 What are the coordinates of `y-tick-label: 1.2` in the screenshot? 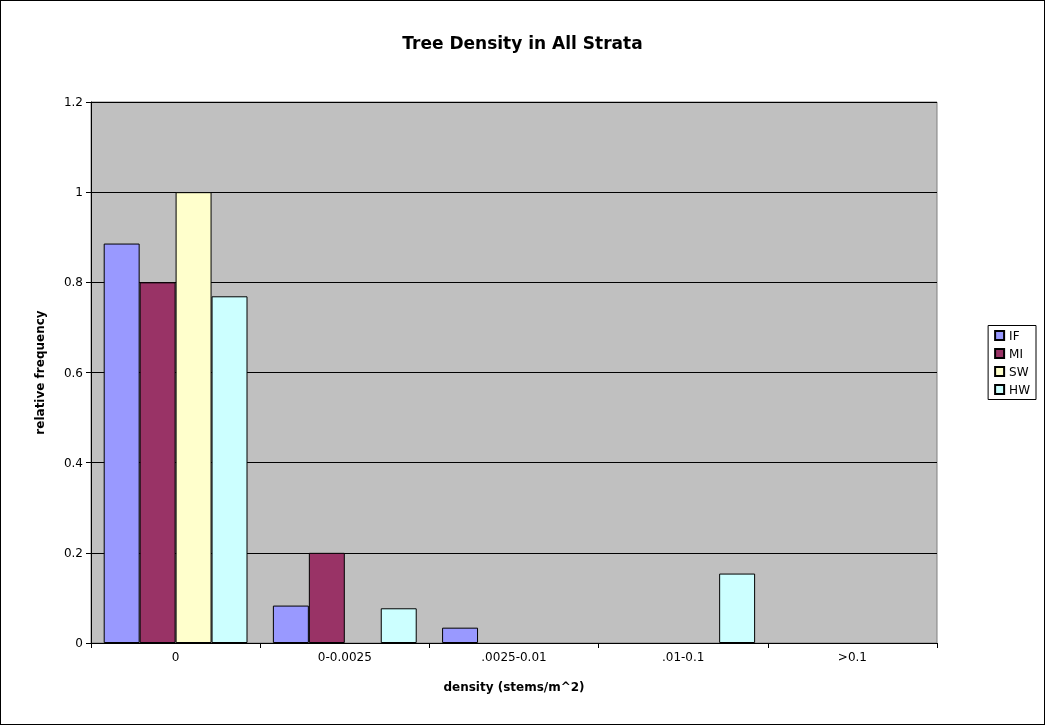 It's located at (73, 102).